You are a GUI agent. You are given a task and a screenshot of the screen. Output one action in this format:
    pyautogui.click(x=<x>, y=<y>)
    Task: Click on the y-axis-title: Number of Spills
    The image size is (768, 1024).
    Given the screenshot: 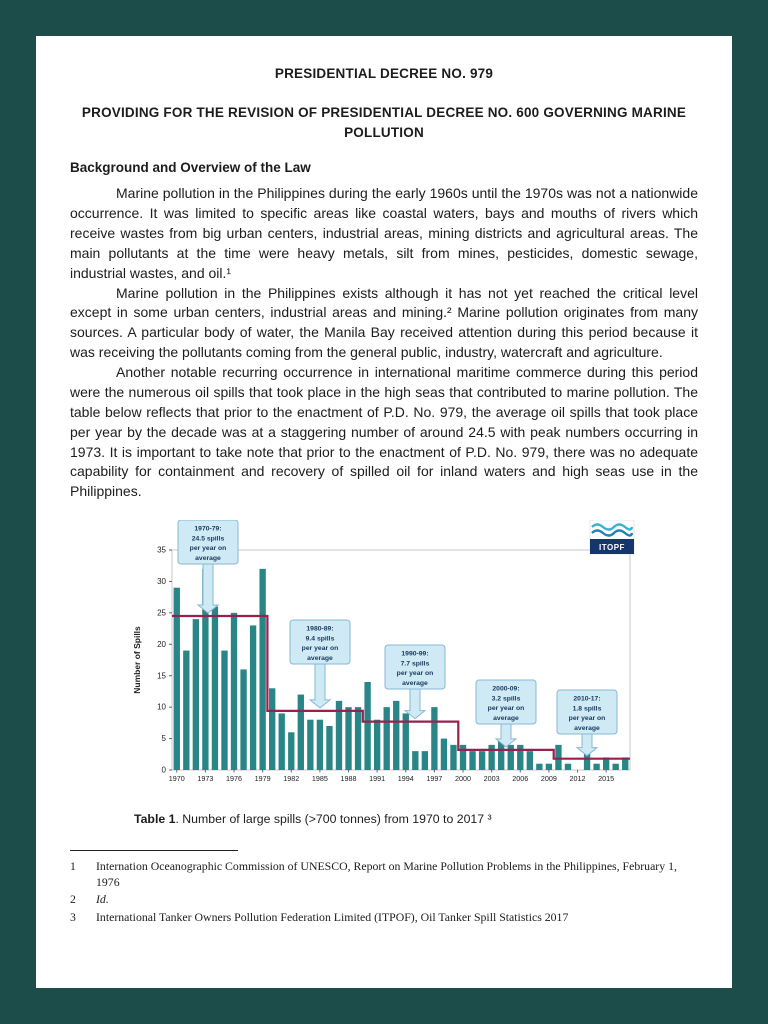 What is the action you would take?
    pyautogui.click(x=137, y=660)
    